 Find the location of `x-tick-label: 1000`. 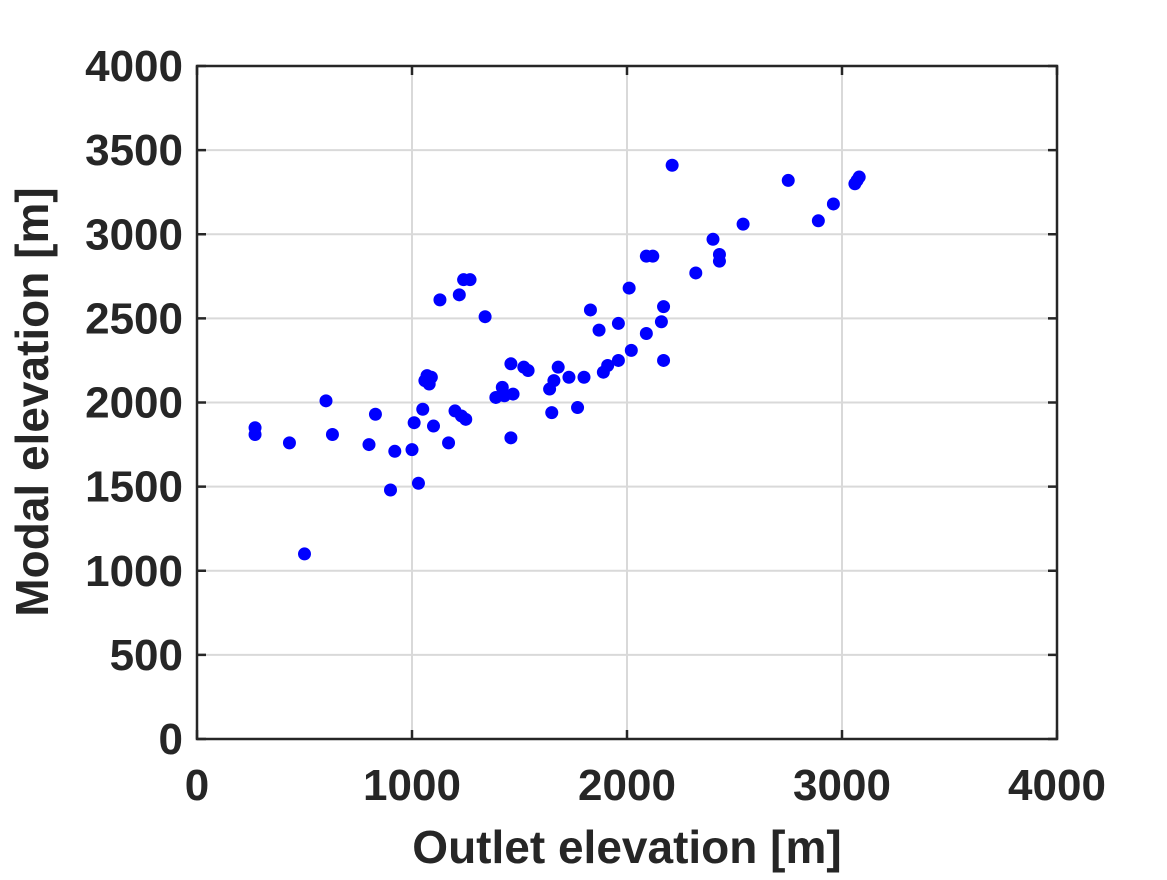

x-tick-label: 1000 is located at coordinates (412, 785).